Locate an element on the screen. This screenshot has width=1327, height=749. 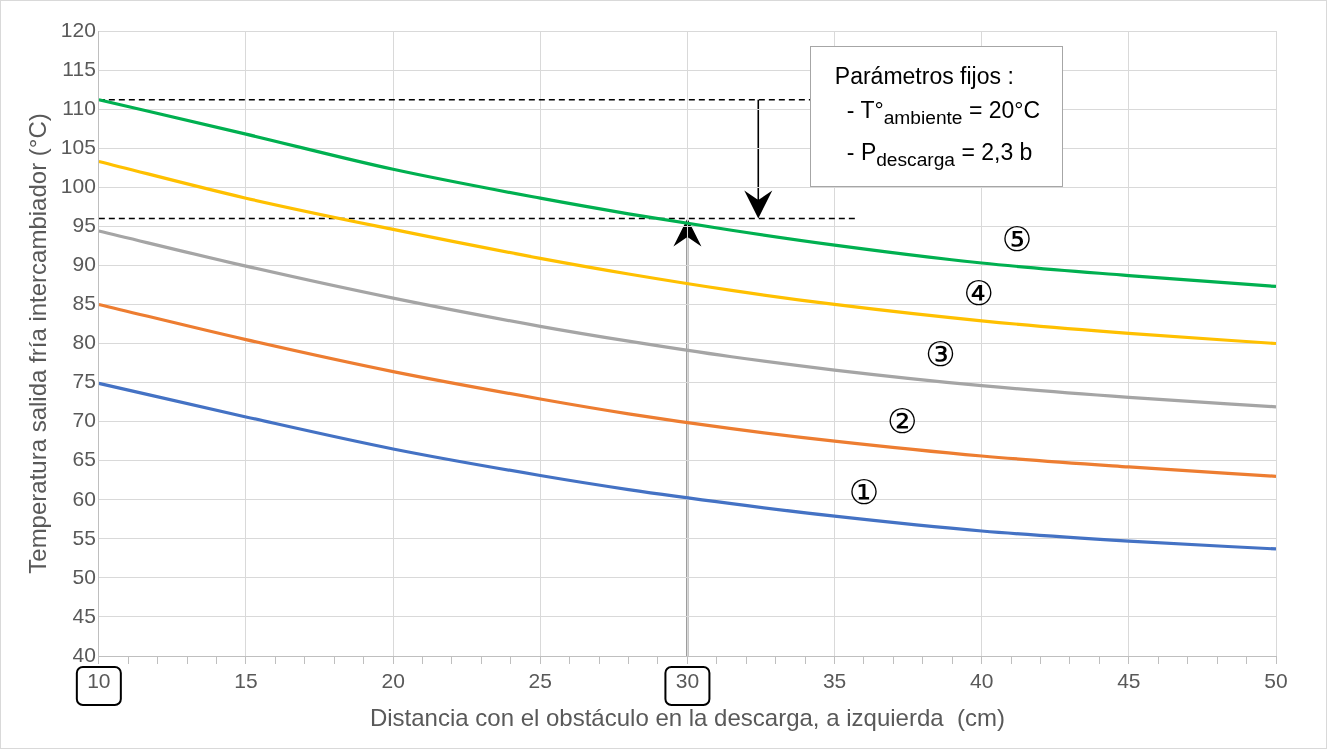
x-tick-label: 40 is located at coordinates (982, 681).